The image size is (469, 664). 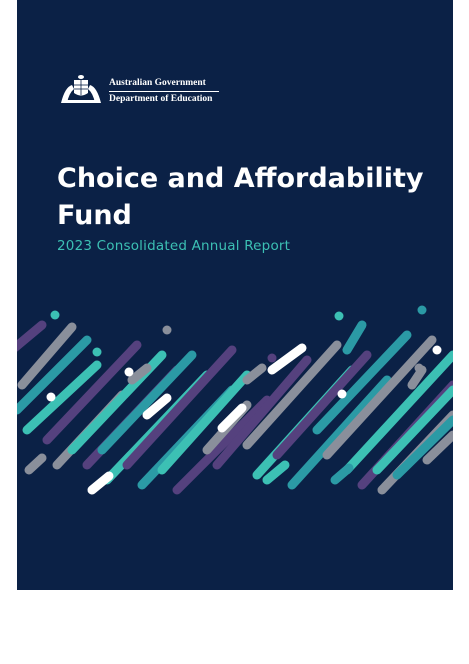 I want to click on branding-divider, so click(x=164, y=91).